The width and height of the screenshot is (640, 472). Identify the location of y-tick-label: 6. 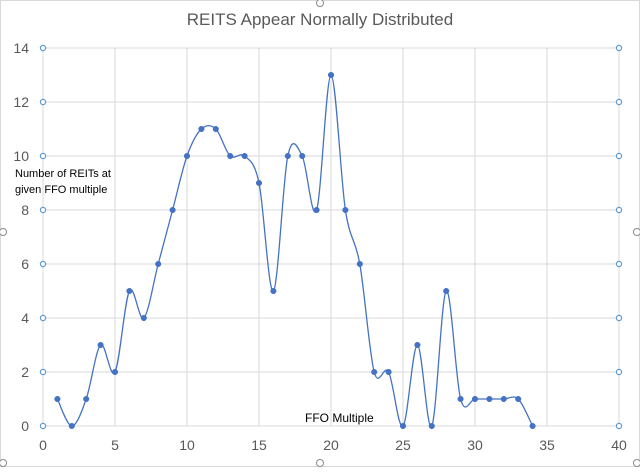
(25, 264).